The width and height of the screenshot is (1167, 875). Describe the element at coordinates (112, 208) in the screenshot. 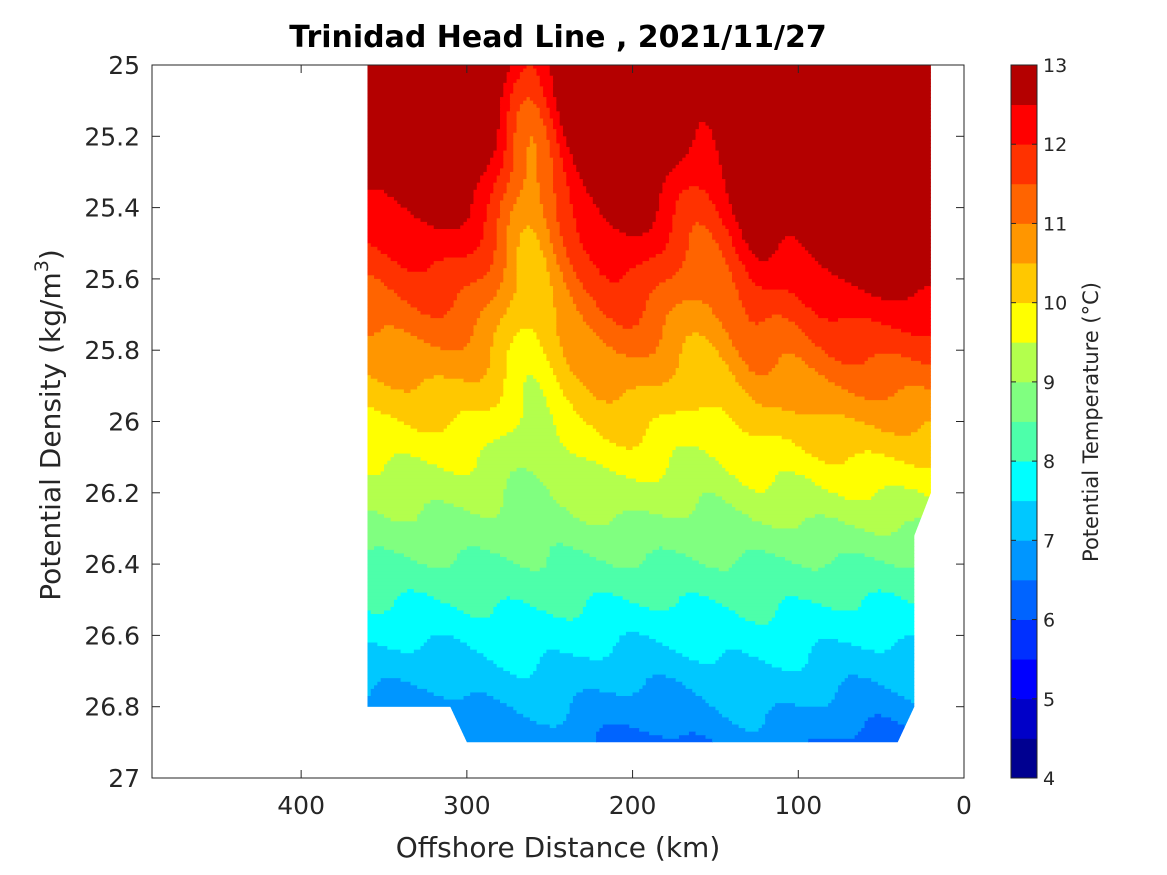

I see `y-tick-label: 25.4` at that location.